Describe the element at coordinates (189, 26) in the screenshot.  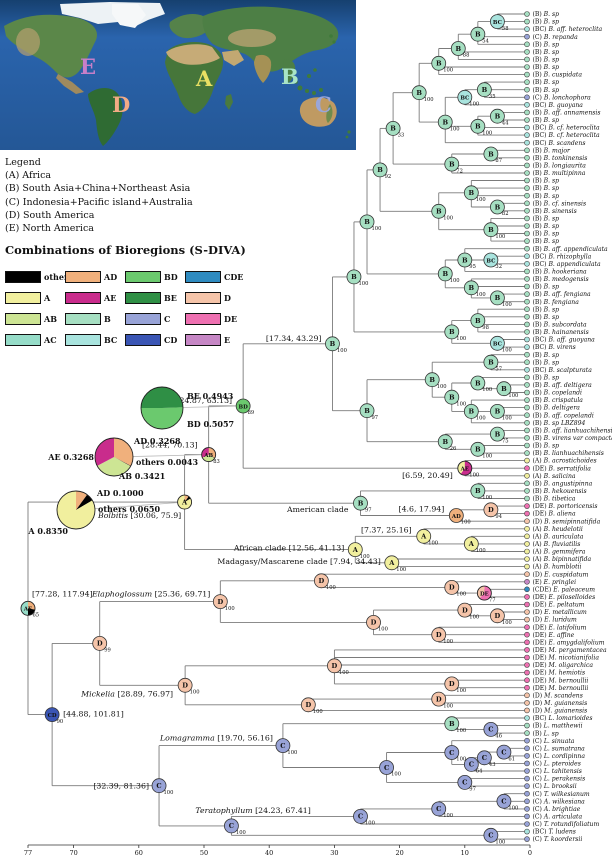
I see `continent-europe` at that location.